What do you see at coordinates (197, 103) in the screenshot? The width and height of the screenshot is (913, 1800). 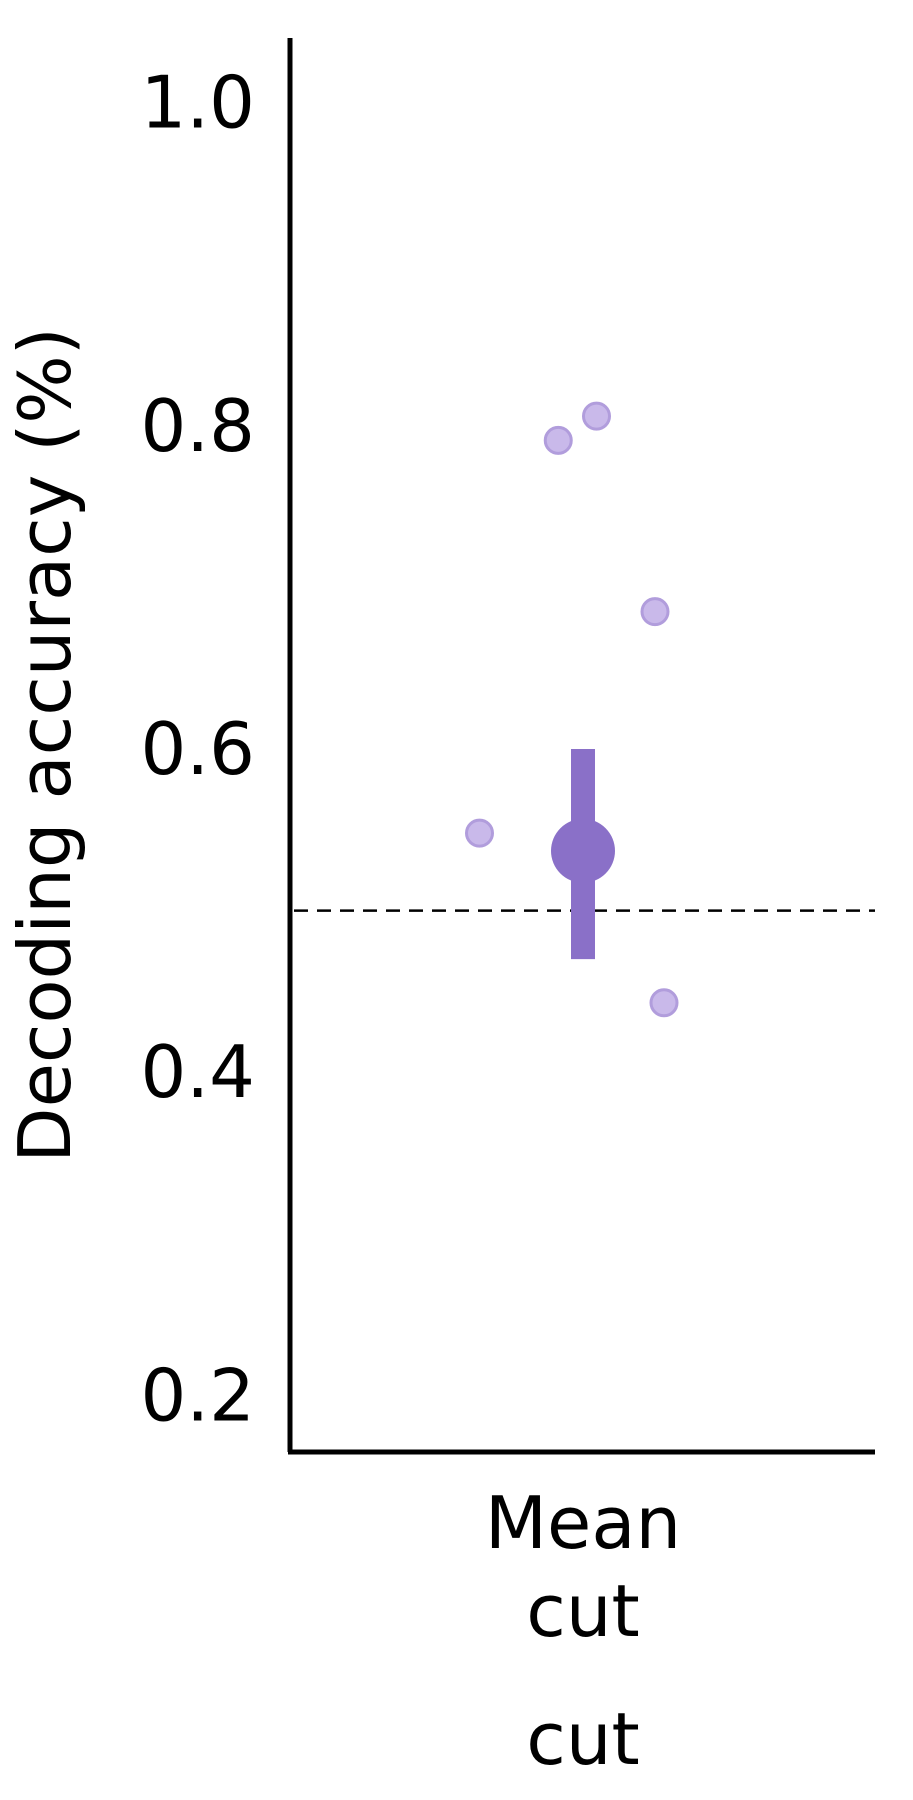 I see `y-tick-label: 1.0` at bounding box center [197, 103].